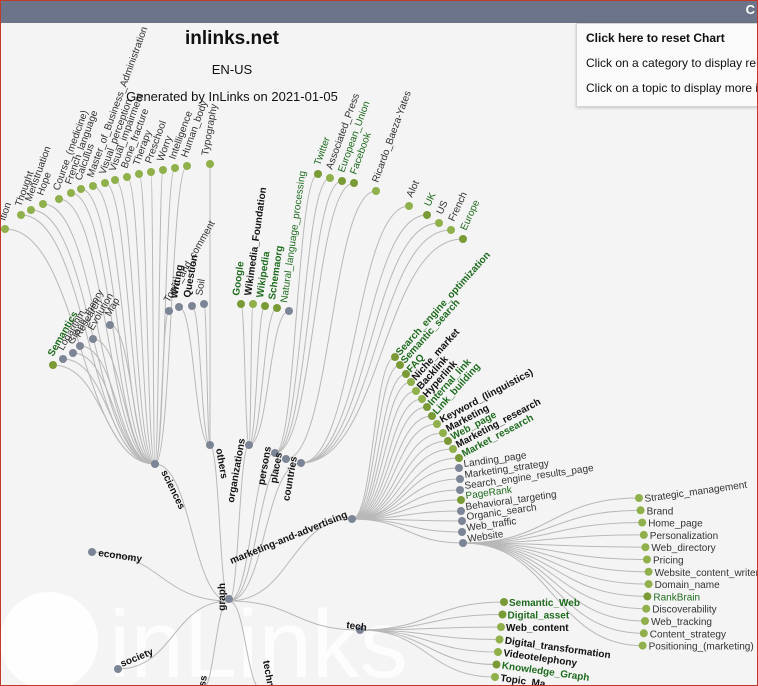  I want to click on topic-label-digital-asset: Digital_asset, so click(539, 616).